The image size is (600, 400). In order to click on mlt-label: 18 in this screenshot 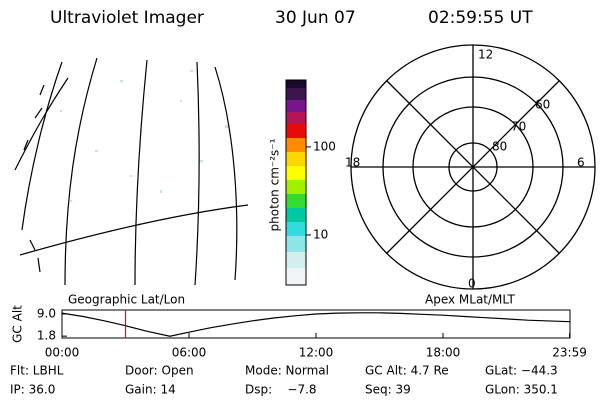, I will do `click(352, 163)`.